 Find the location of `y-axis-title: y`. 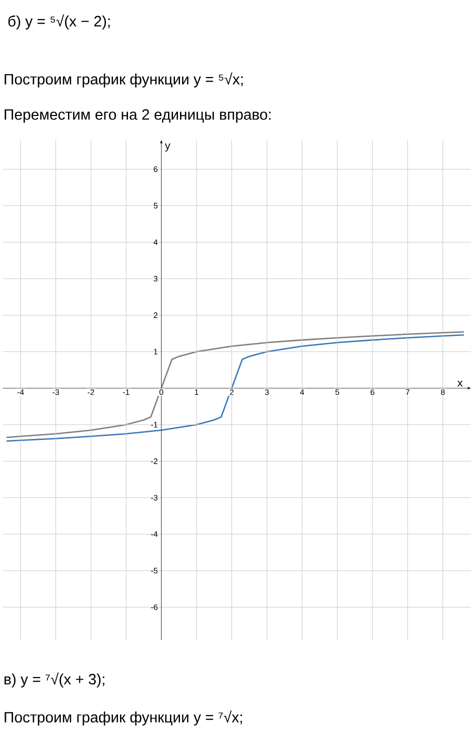

y-axis-title: y is located at coordinates (167, 148).